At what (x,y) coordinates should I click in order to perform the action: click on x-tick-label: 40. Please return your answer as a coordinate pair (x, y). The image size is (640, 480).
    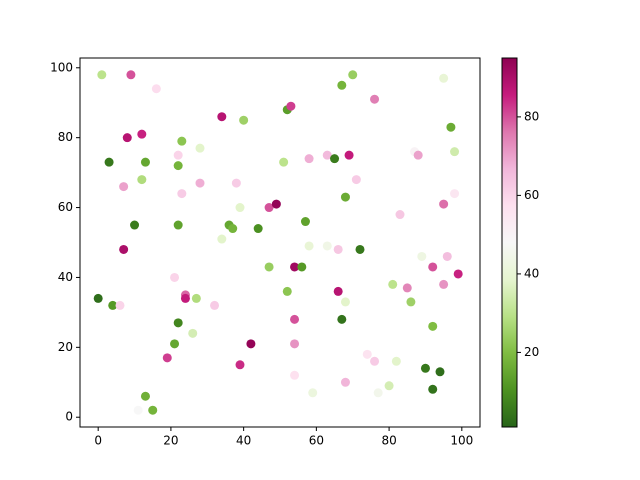
    Looking at the image, I should click on (243, 441).